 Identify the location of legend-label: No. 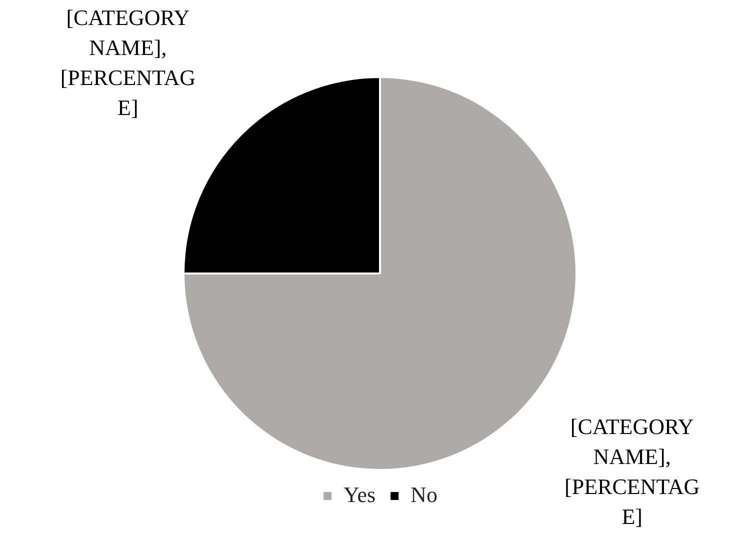
(424, 494).